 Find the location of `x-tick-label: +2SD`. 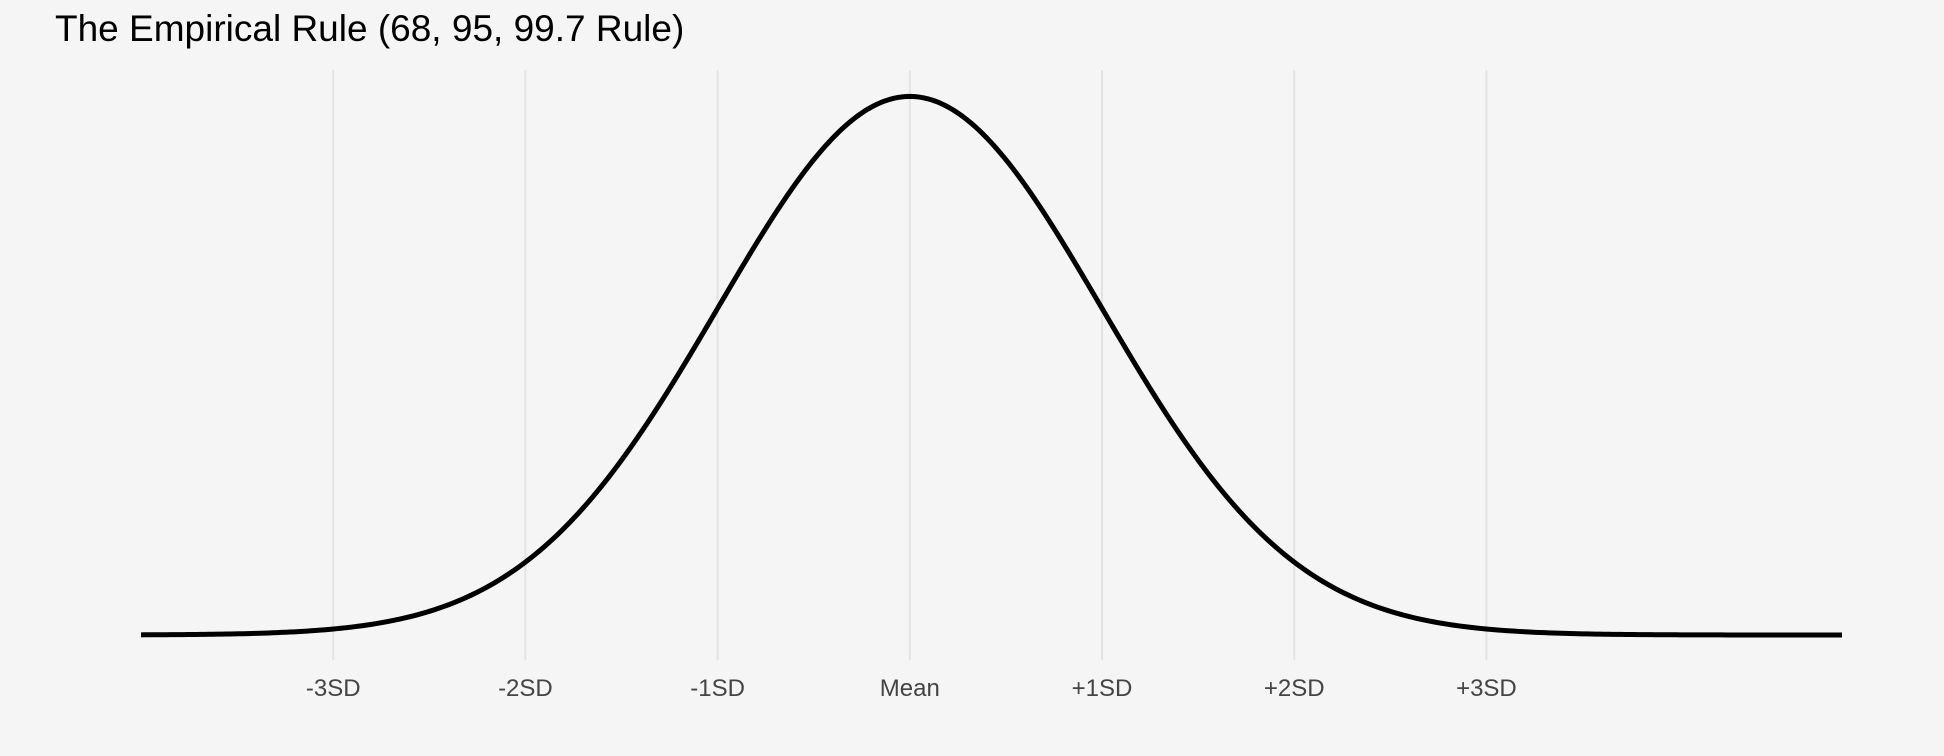

x-tick-label: +2SD is located at coordinates (1294, 688).